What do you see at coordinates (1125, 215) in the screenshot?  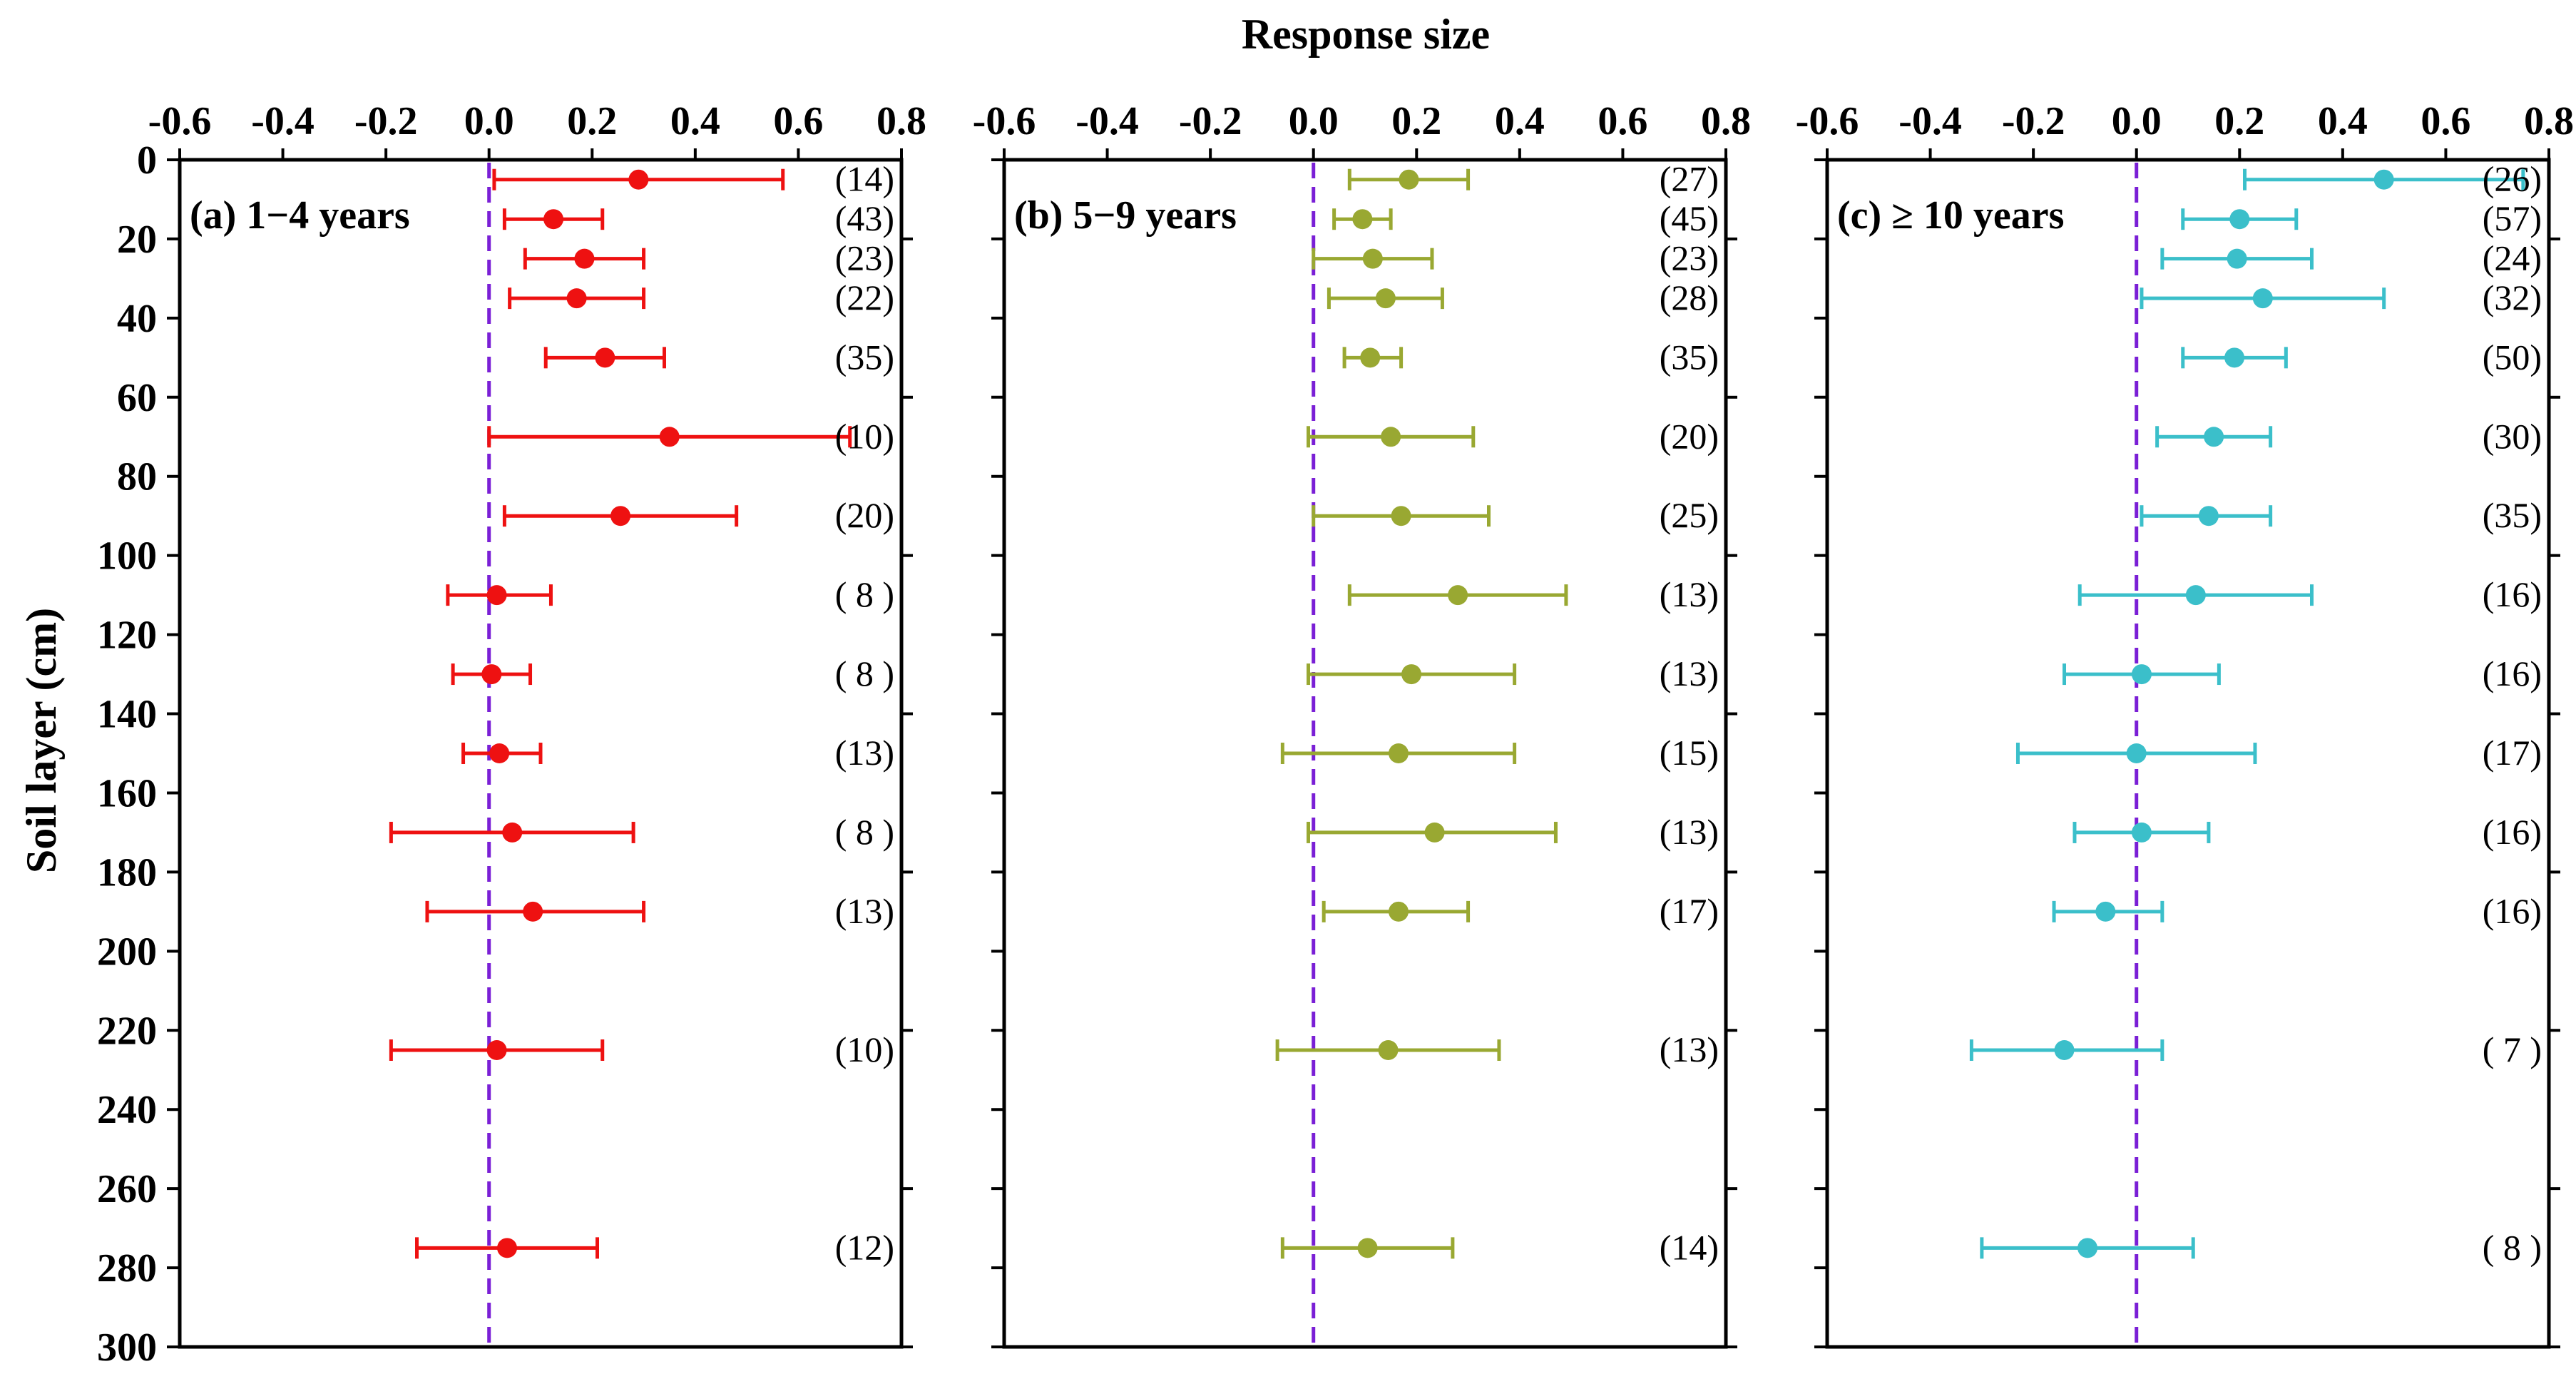 I see `panel-label: (b) 5−9 years` at bounding box center [1125, 215].